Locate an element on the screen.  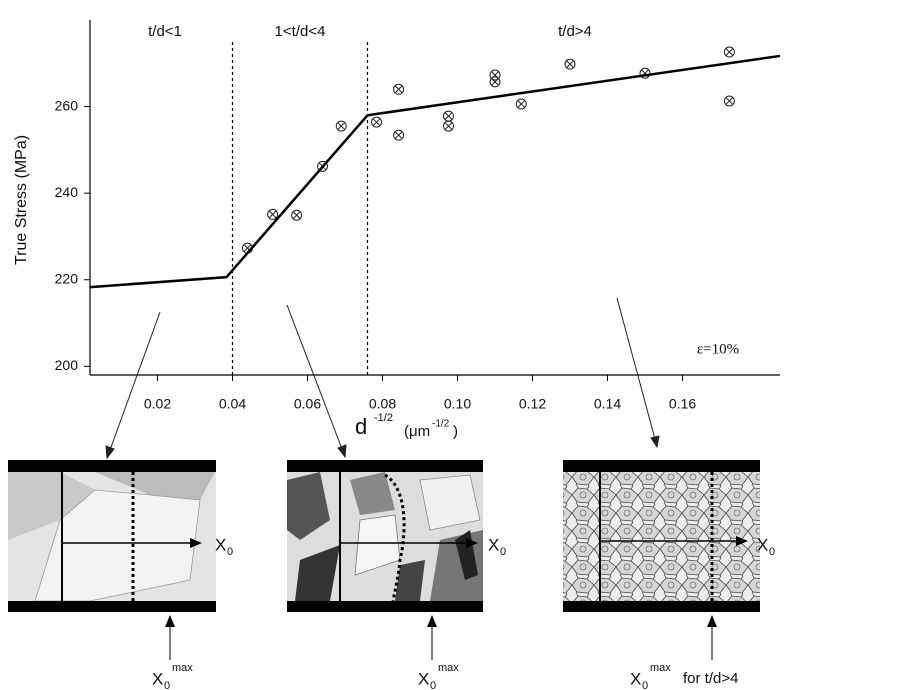
y-axis-title: True Stress (MPa) is located at coordinates (21, 200).